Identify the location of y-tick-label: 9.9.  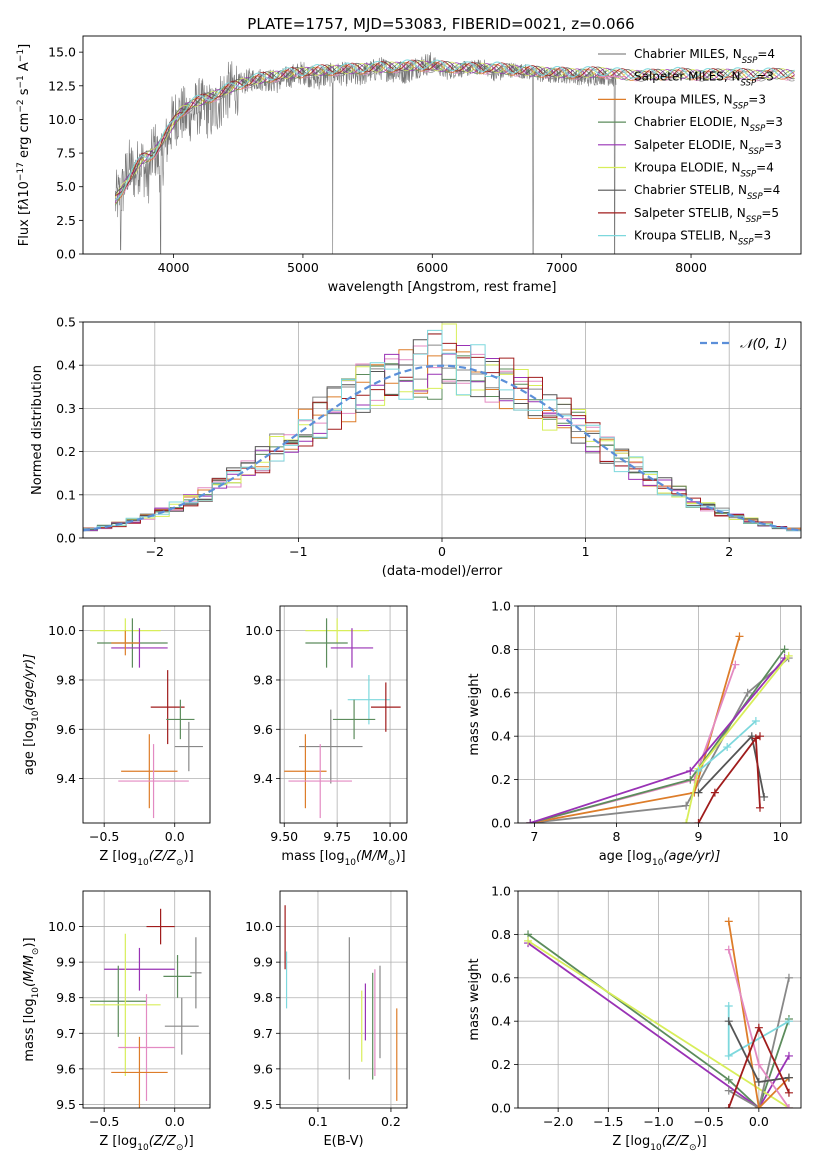
(263, 962).